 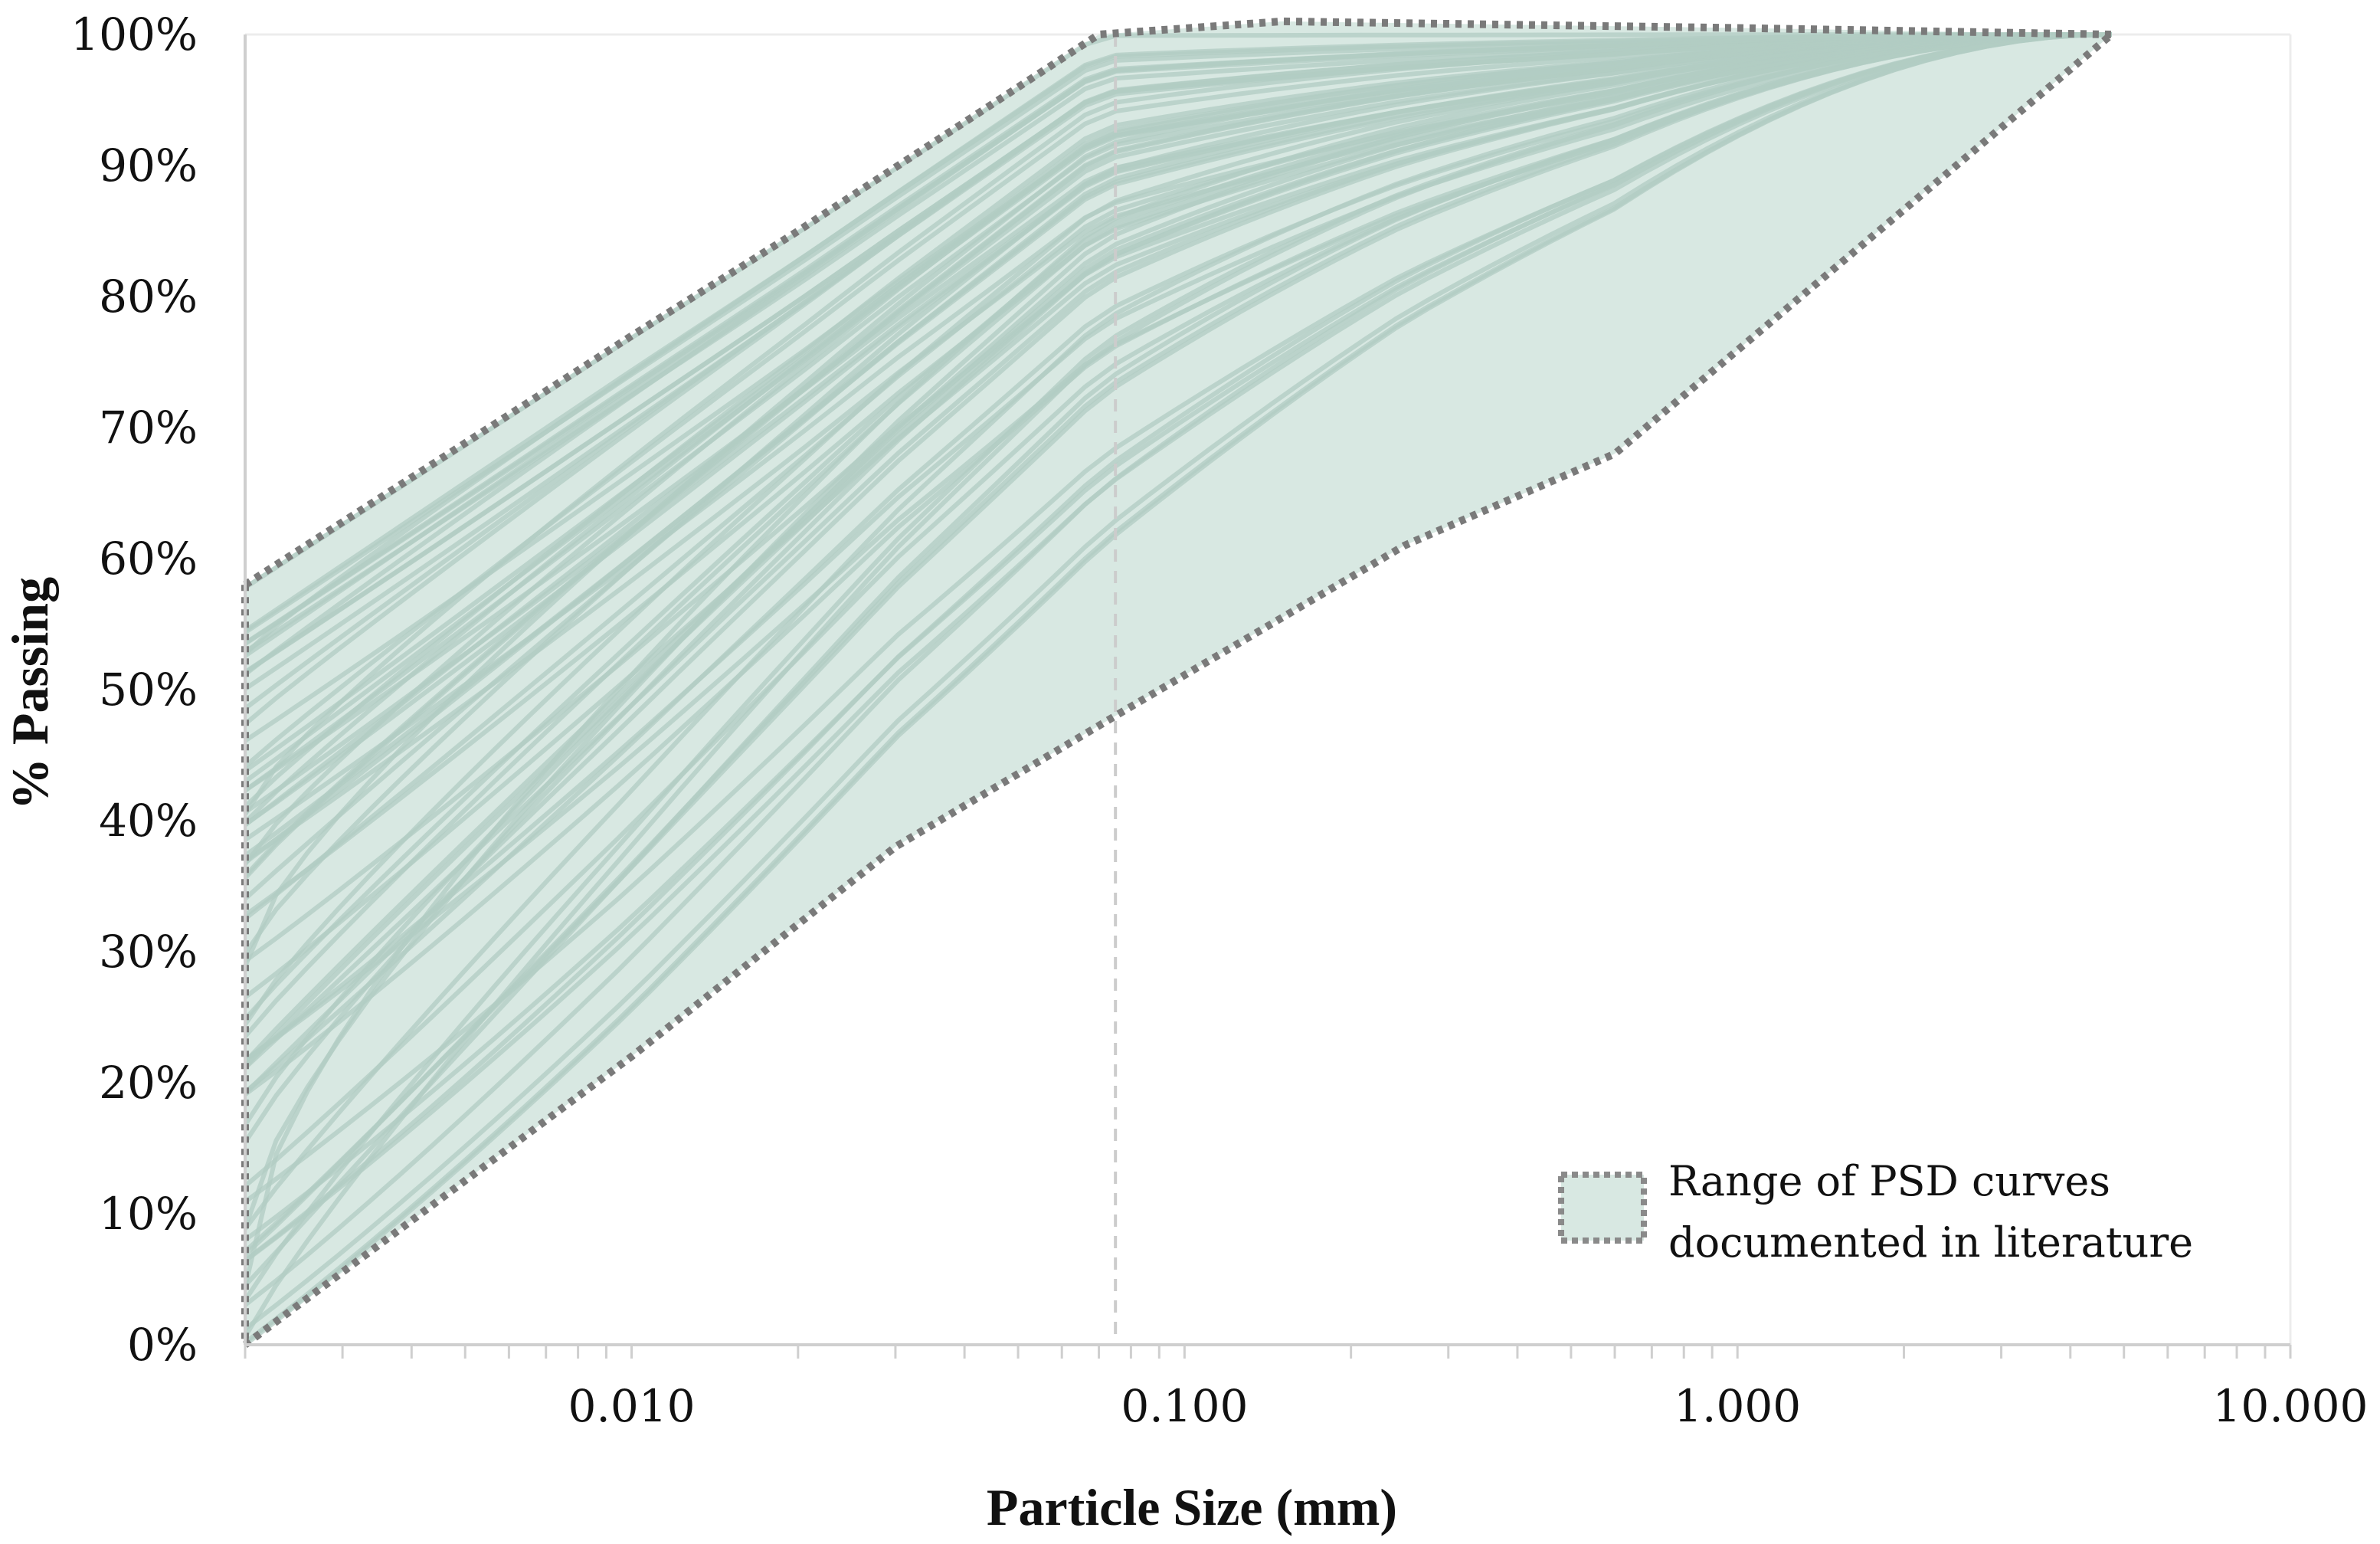 What do you see at coordinates (1889, 1181) in the screenshot?
I see `legend-label-line1: Range of PSD curves` at bounding box center [1889, 1181].